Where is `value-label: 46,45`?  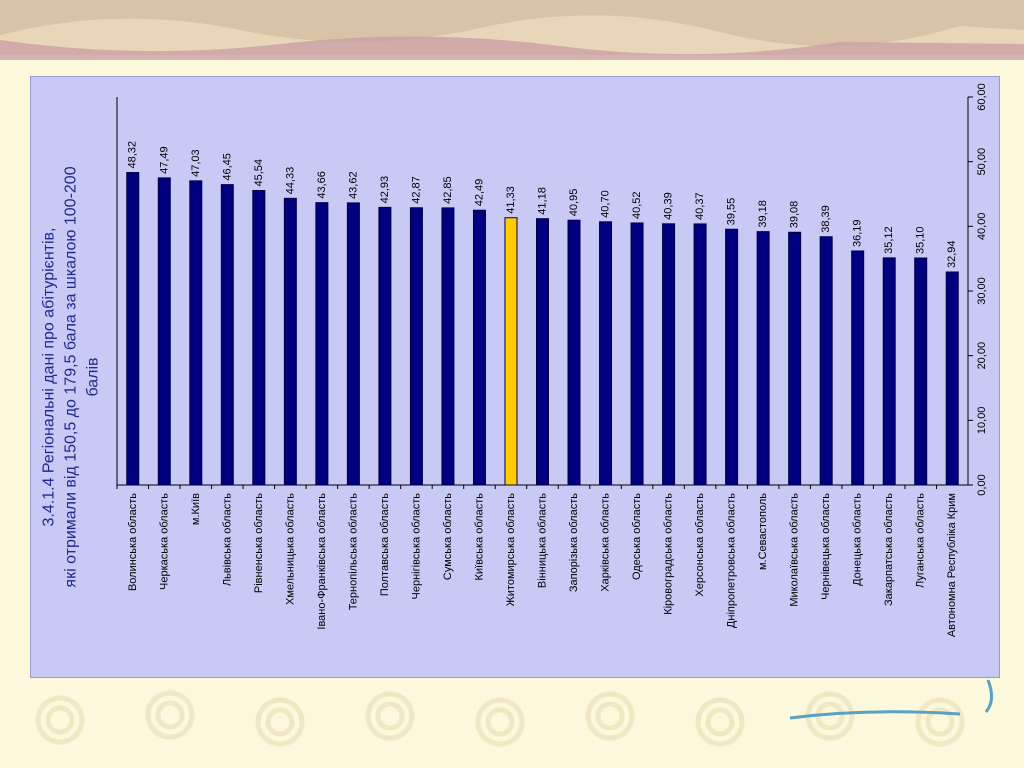
value-label: 46,45 is located at coordinates (227, 167).